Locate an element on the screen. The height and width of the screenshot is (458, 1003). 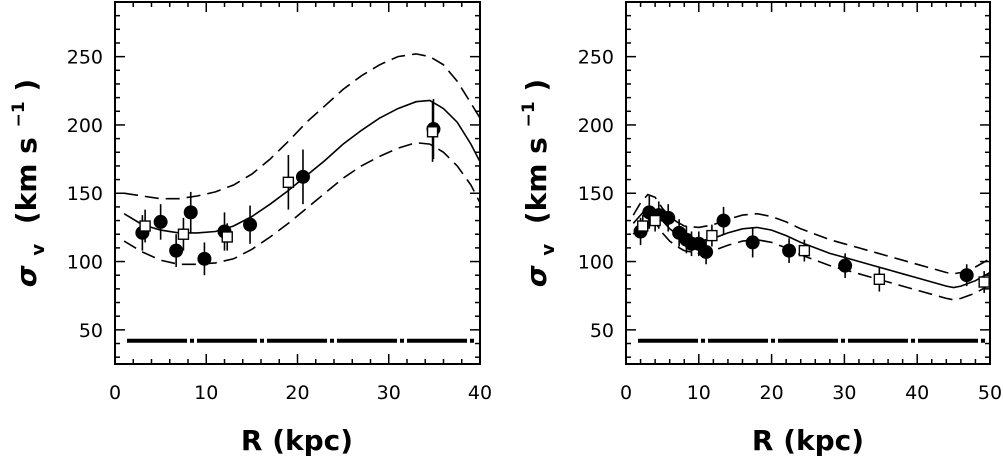
right-x-tick-label: 10 is located at coordinates (699, 393).